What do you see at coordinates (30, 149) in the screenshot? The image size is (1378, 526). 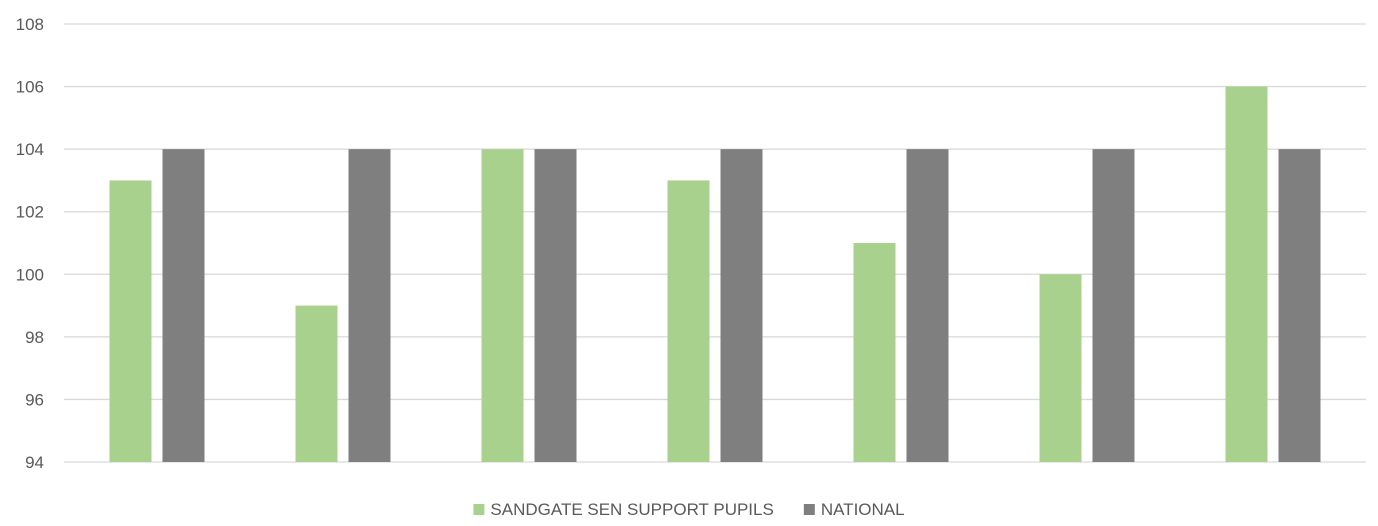 I see `y-tick-label: 104` at bounding box center [30, 149].